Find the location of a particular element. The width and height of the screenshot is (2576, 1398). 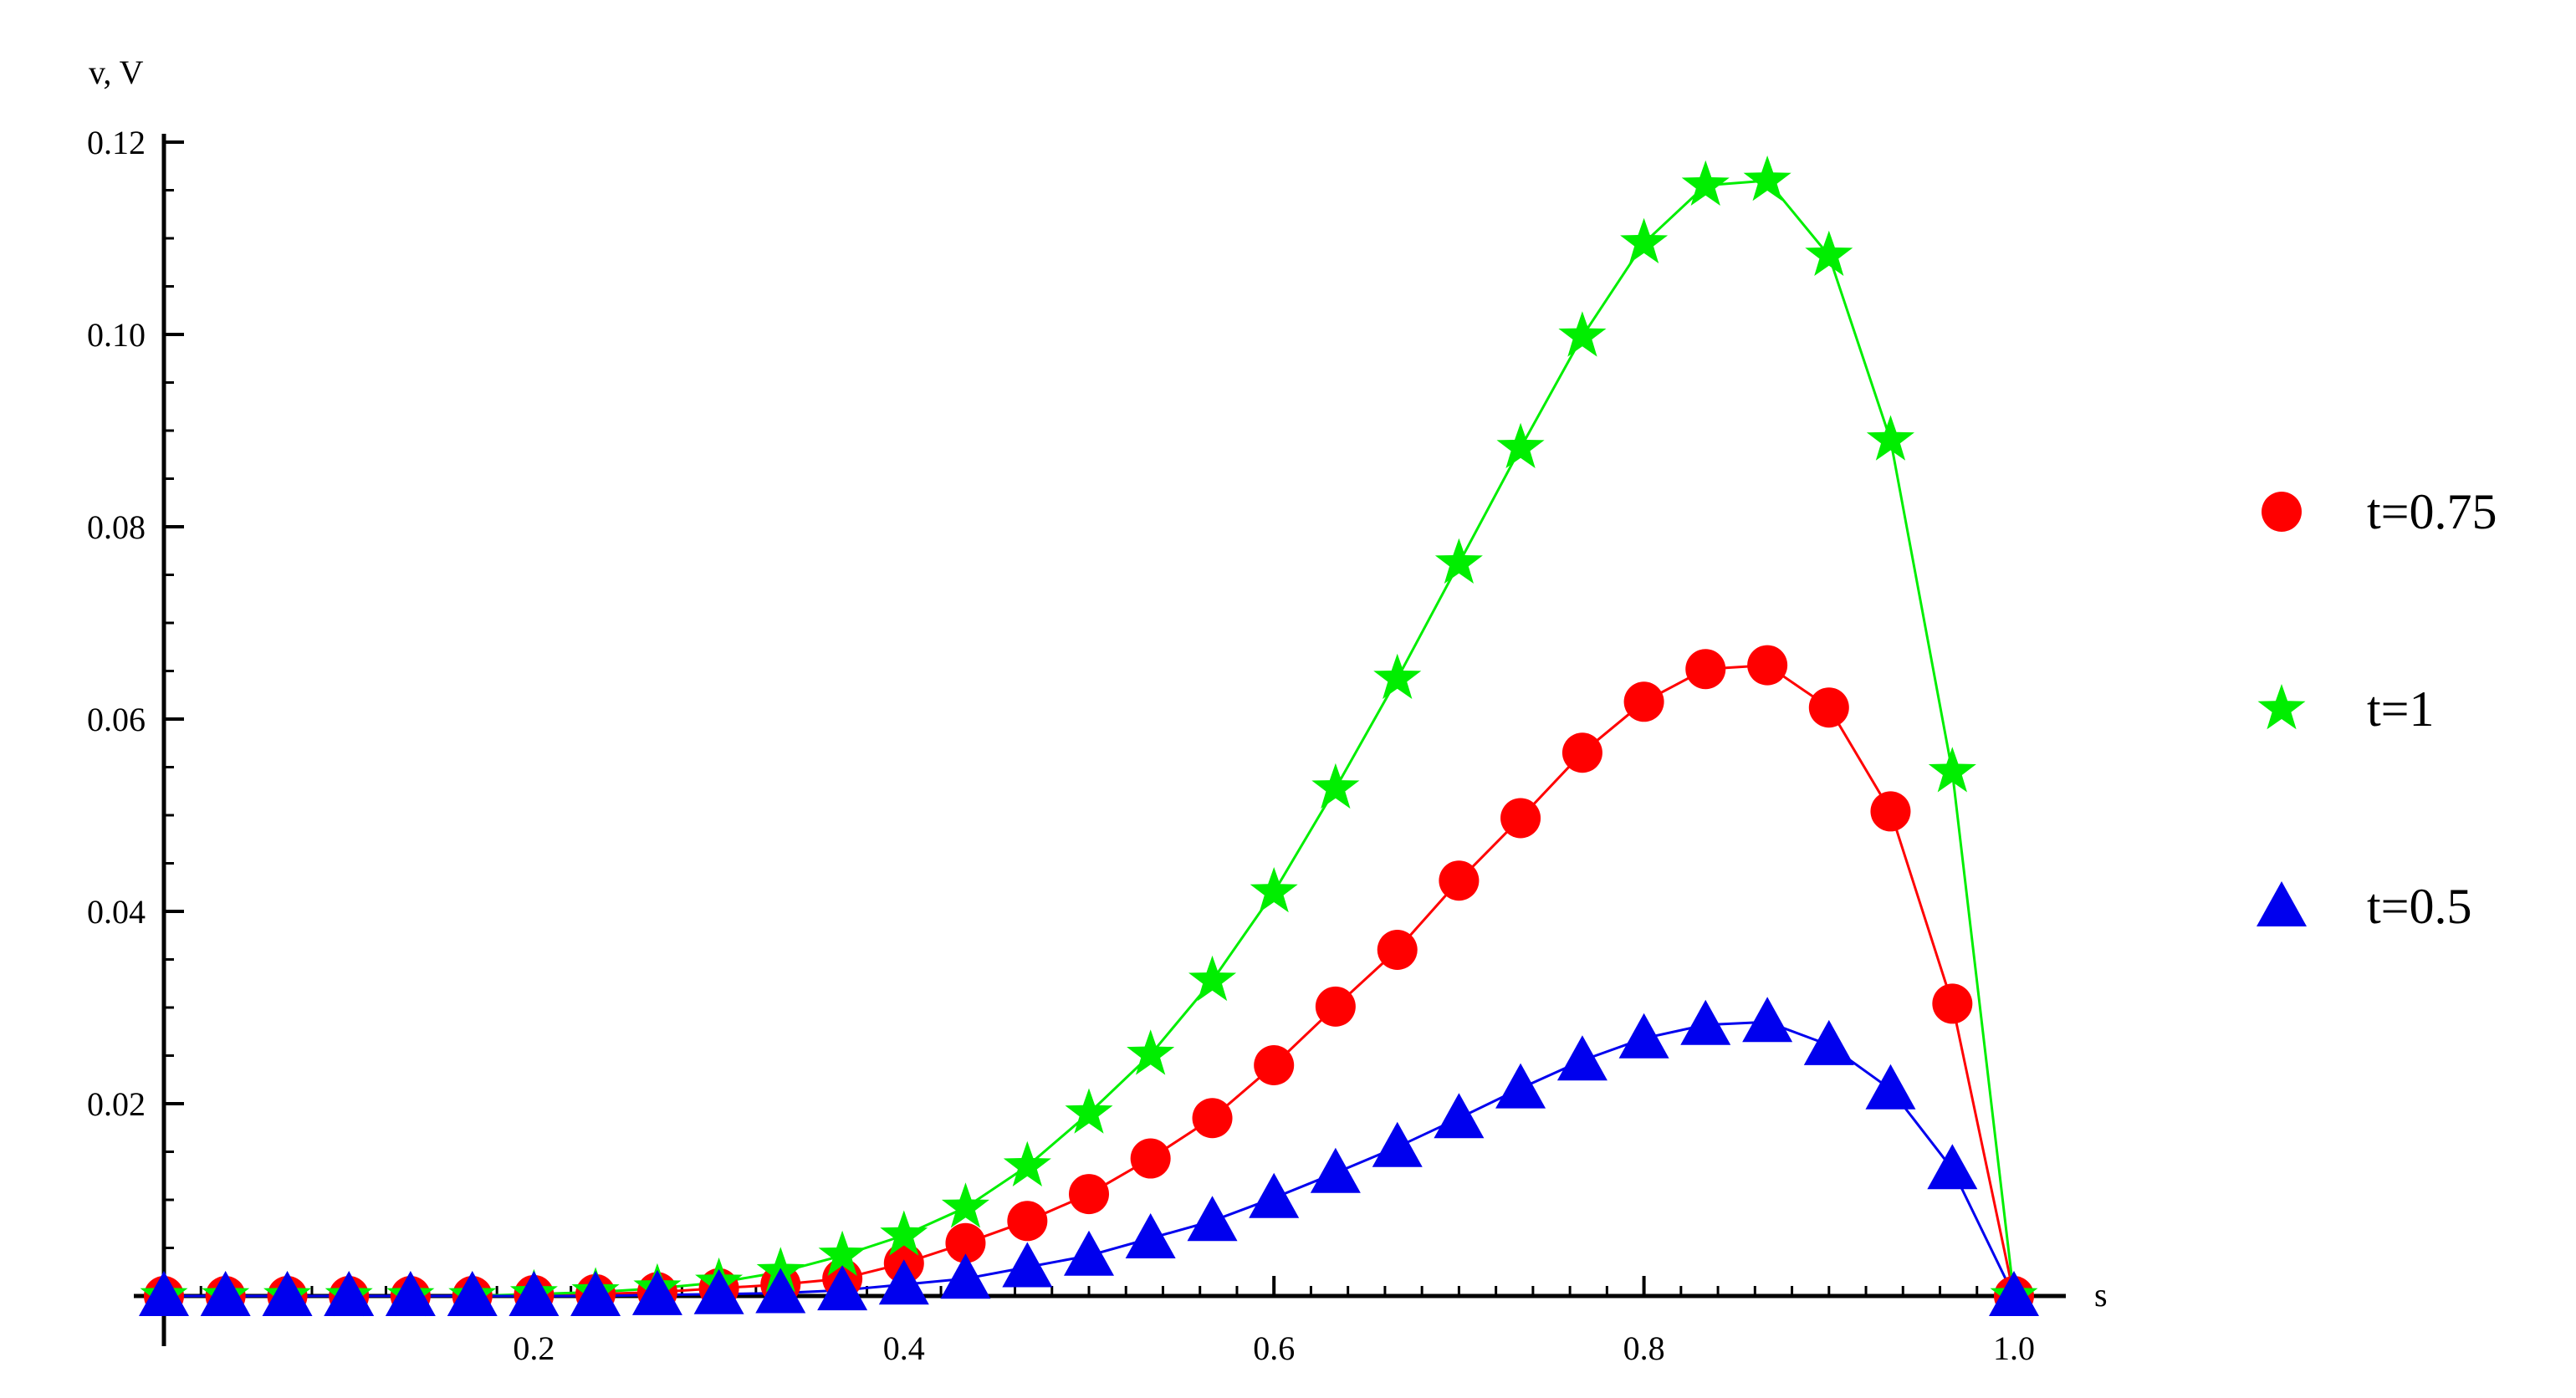

x-tick-label: 1.0 is located at coordinates (2014, 1348).